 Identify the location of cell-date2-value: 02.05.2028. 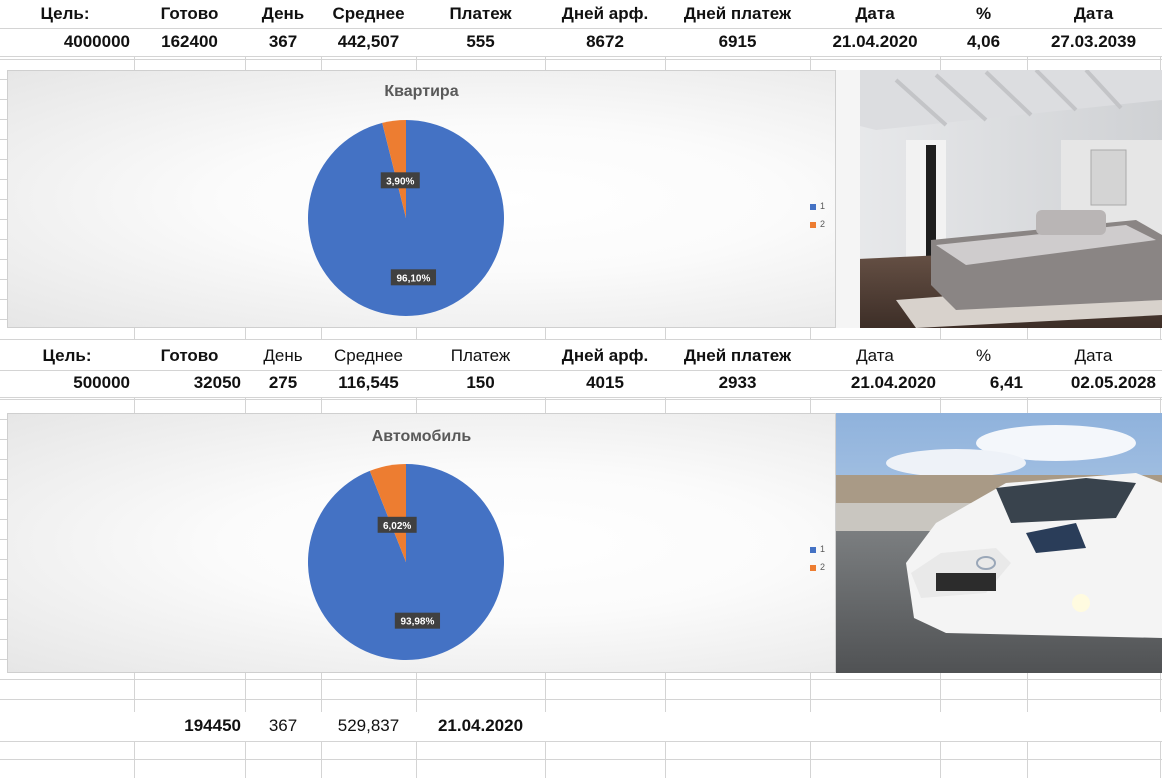
(1113, 382).